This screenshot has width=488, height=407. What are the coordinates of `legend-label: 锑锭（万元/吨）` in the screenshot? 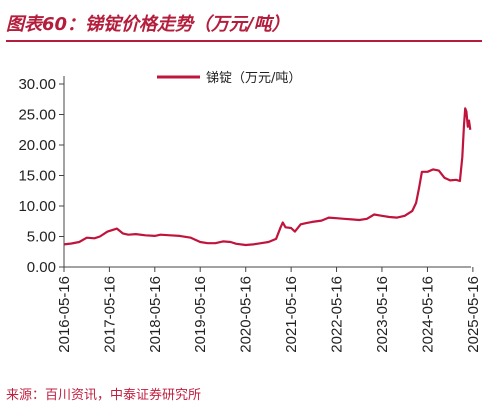 It's located at (253, 78).